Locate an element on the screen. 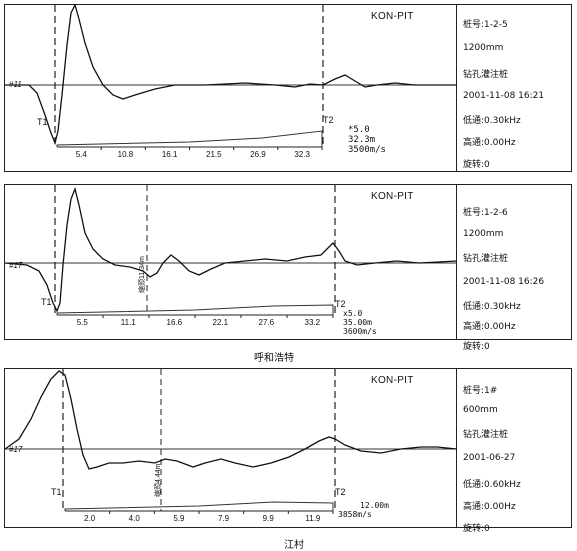 The height and width of the screenshot is (551, 577). info-line: 低通:0.60kHz is located at coordinates (492, 485).